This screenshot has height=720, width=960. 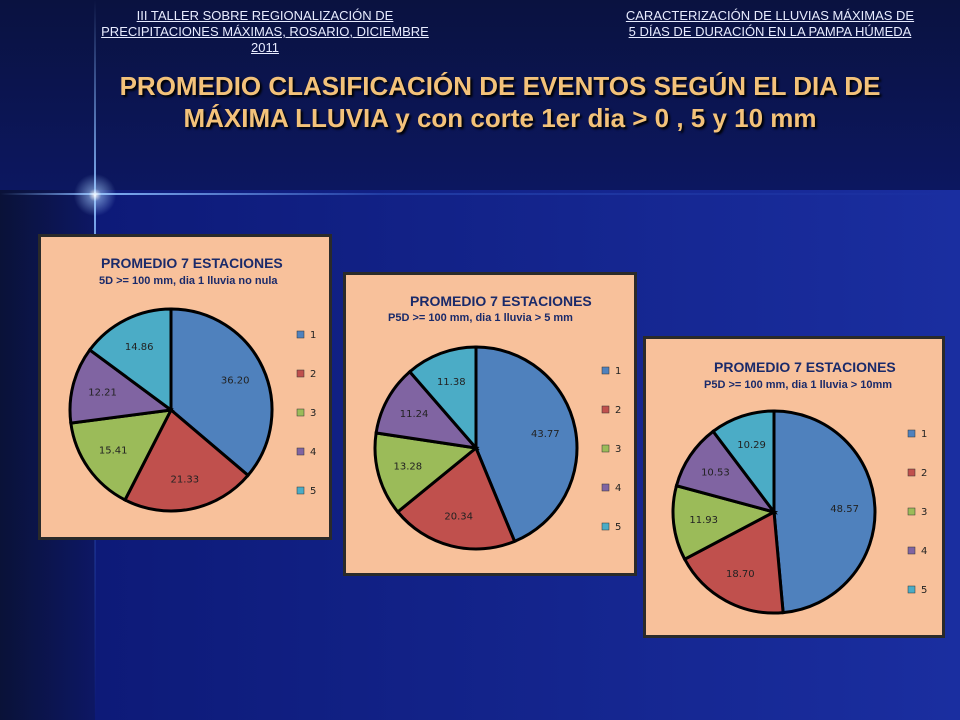 What do you see at coordinates (703, 520) in the screenshot?
I see `slice-data-label: 11.93` at bounding box center [703, 520].